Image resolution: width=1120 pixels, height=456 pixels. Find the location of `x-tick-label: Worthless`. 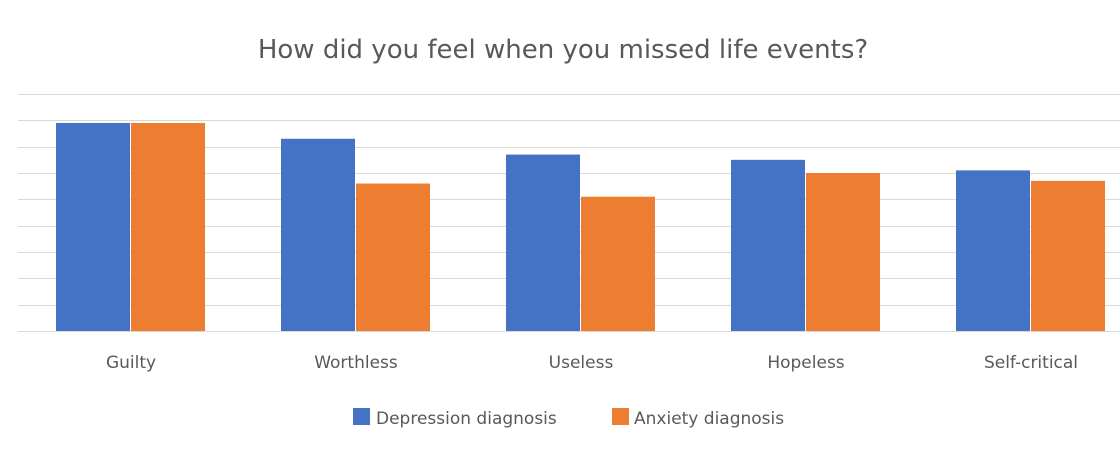

x-tick-label: Worthless is located at coordinates (356, 363).